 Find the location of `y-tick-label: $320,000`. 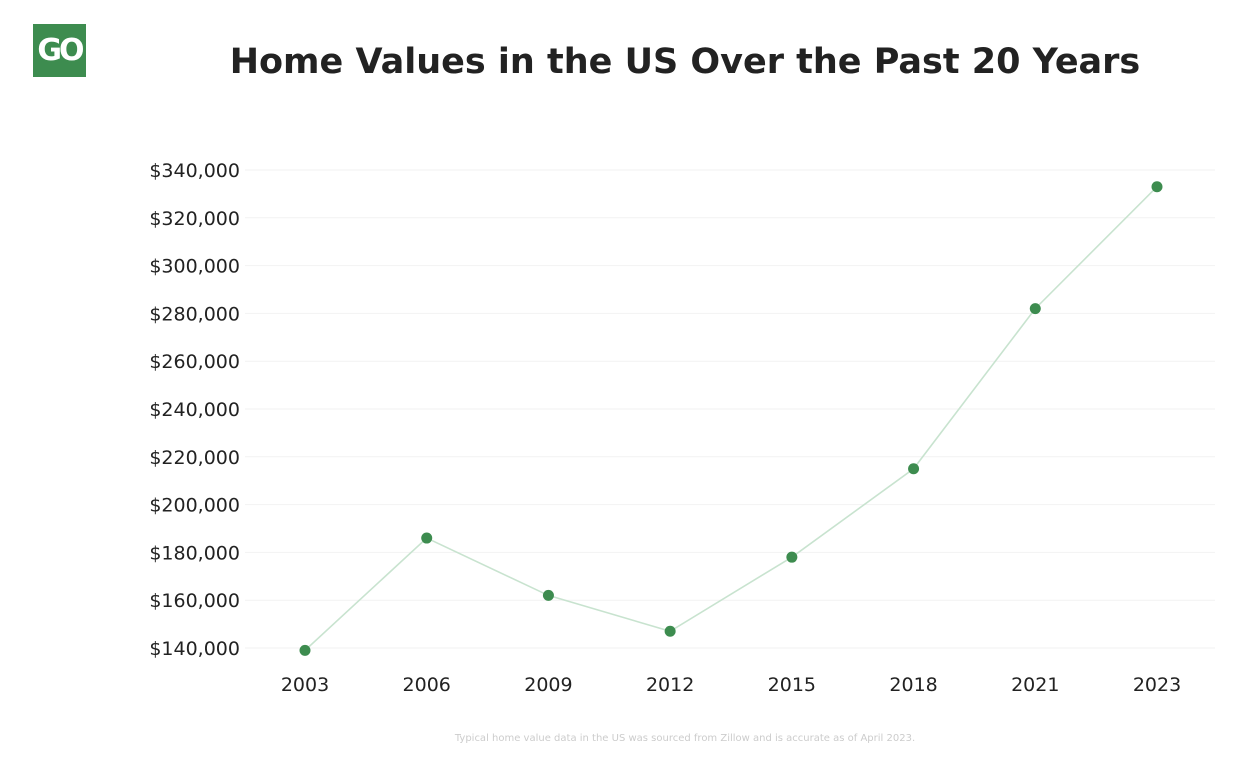

y-tick-label: $320,000 is located at coordinates (194, 219).